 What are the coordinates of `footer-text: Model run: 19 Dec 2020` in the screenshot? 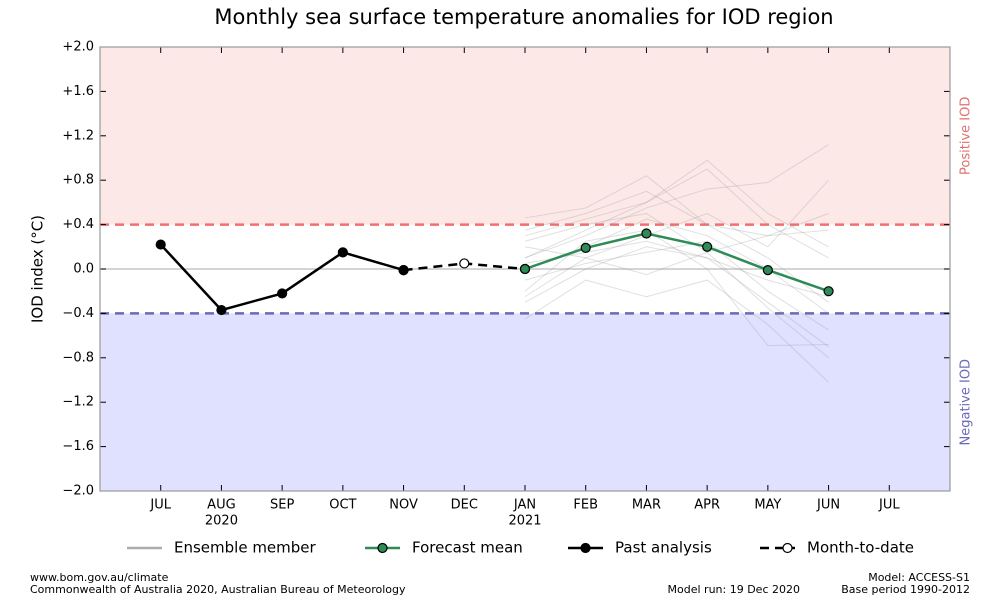 It's located at (734, 589).